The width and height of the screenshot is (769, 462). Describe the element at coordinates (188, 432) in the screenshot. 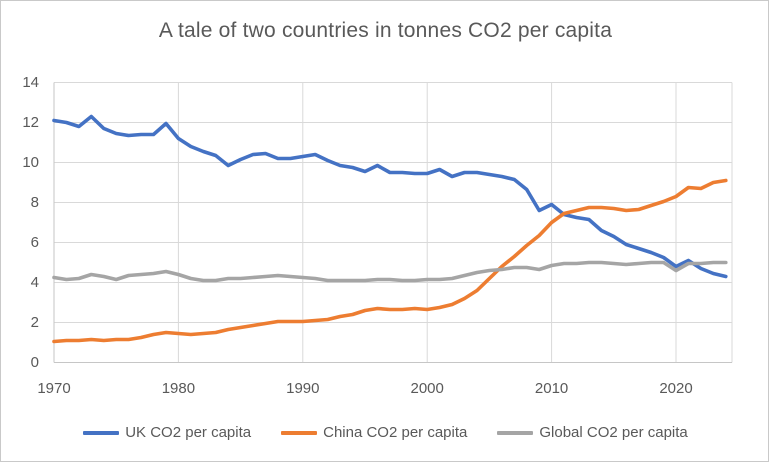

I see `legend-label-0: UK CO2 per capita` at that location.